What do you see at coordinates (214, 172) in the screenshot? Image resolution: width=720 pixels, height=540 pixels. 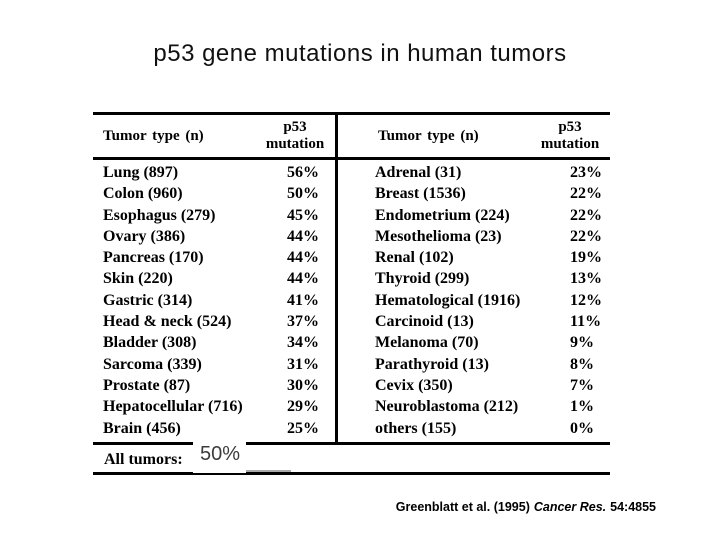 I see `table-row: Lung (897) 56%` at bounding box center [214, 172].